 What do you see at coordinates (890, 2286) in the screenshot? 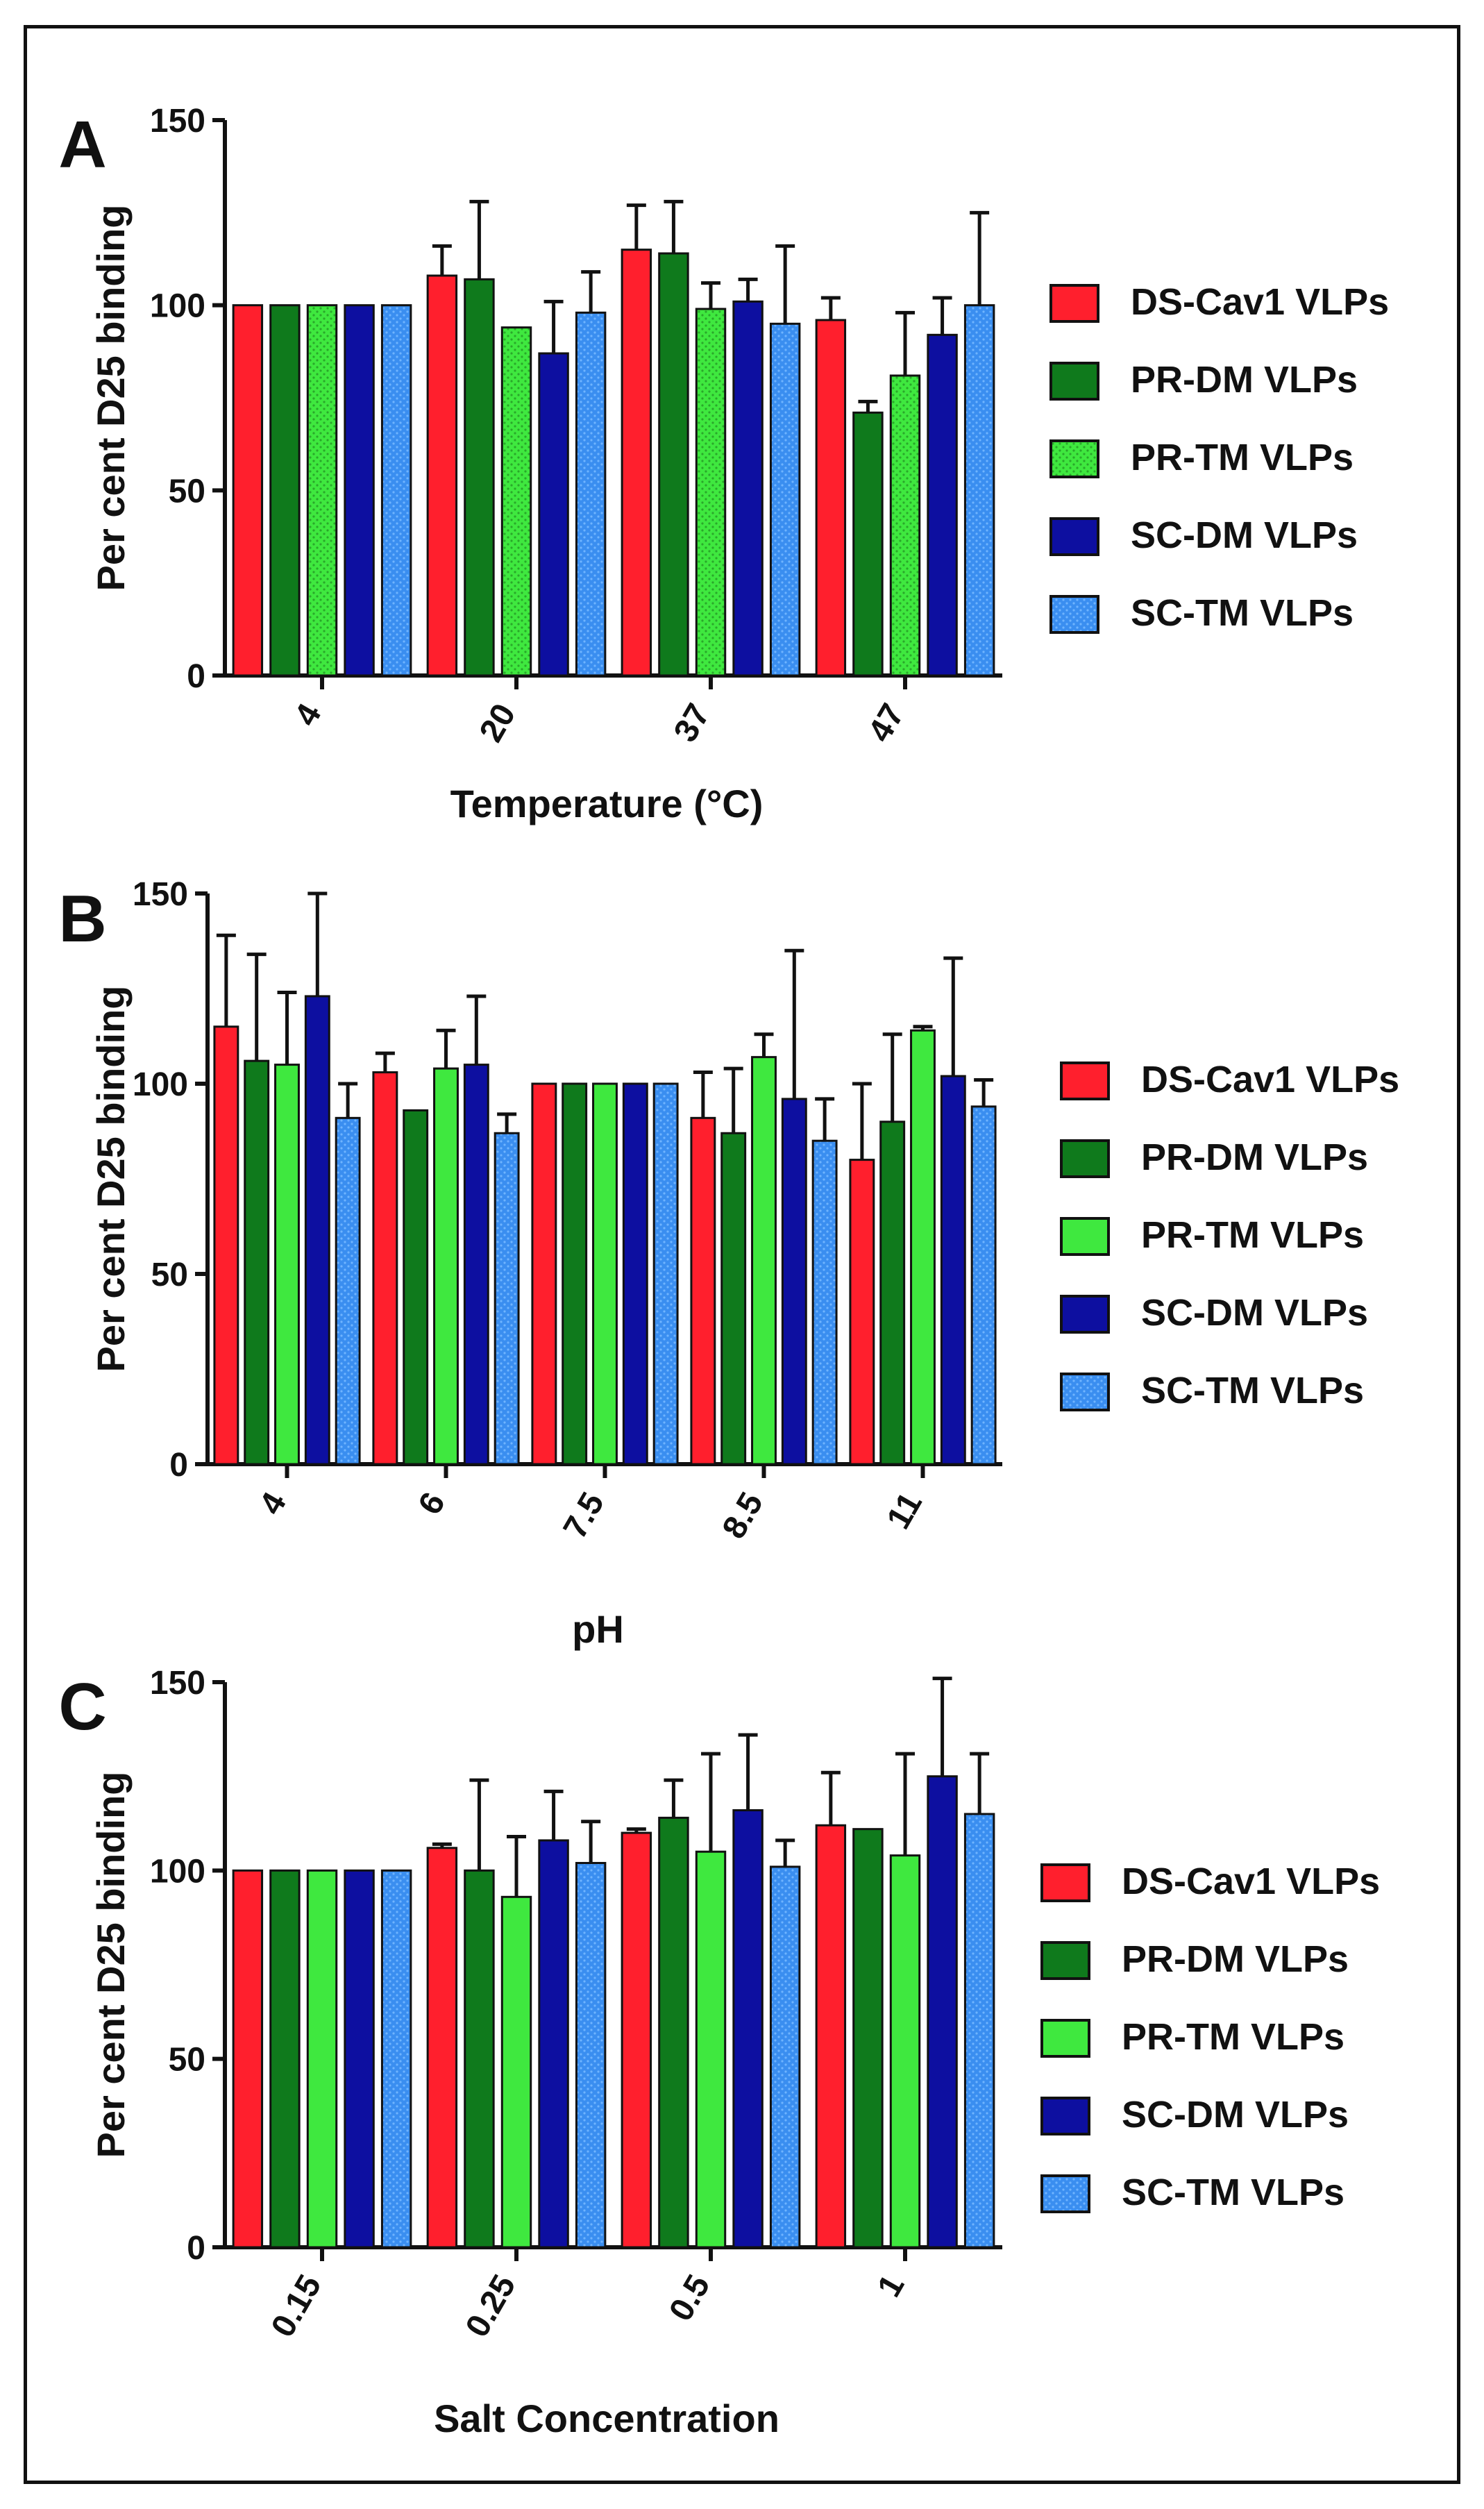
I see `x-tick-label: 1` at bounding box center [890, 2286].